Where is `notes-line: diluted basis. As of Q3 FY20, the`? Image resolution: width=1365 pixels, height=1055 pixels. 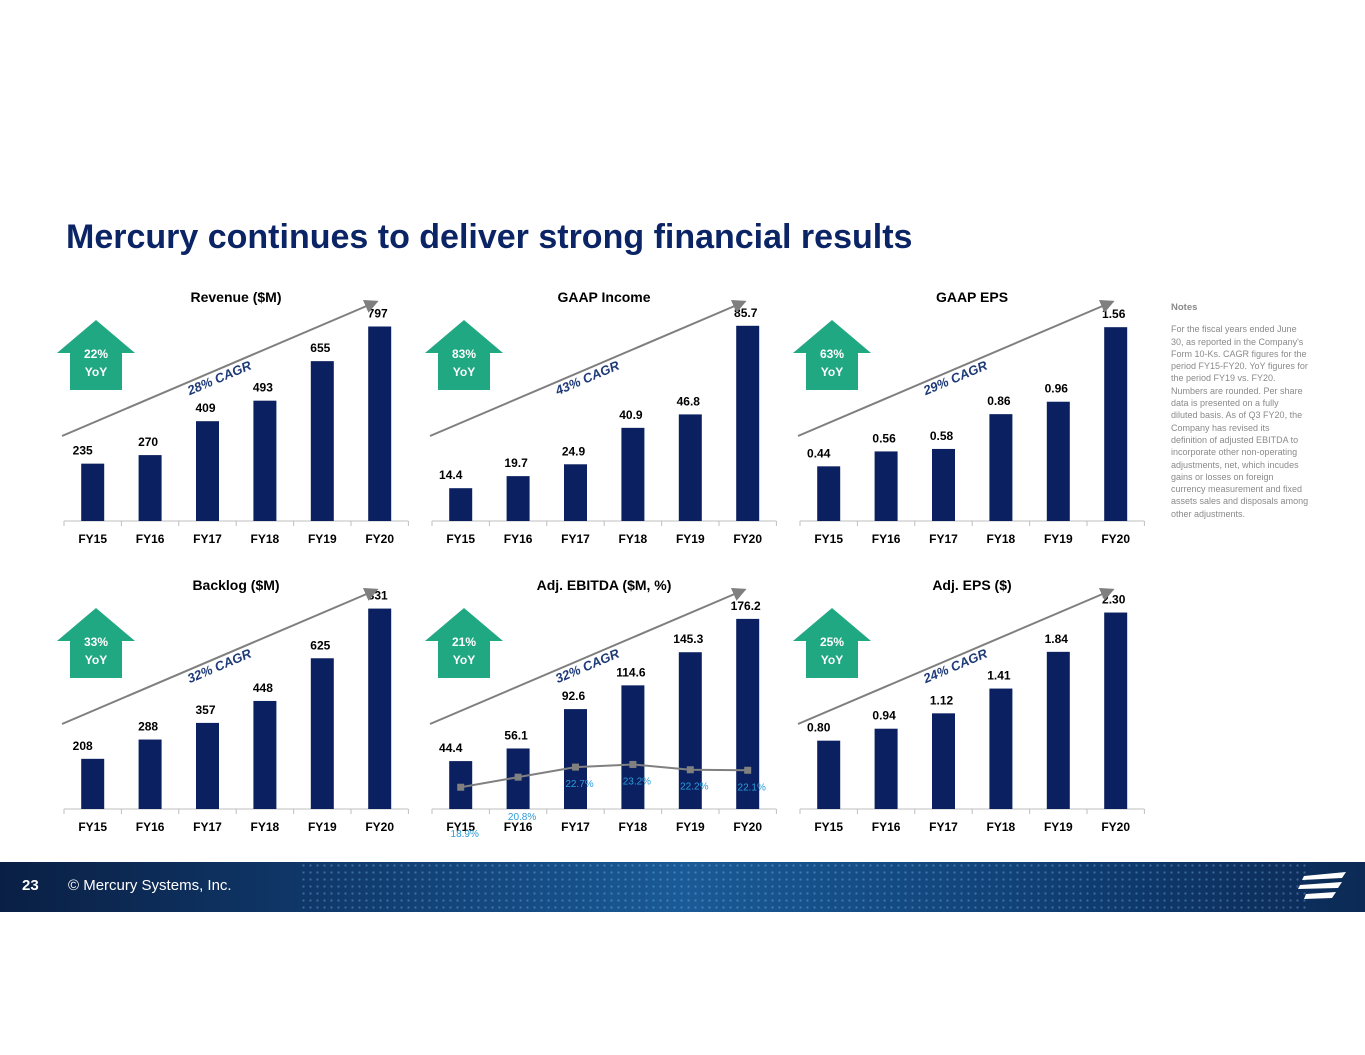
notes-line: diluted basis. As of Q3 FY20, the is located at coordinates (1237, 415).